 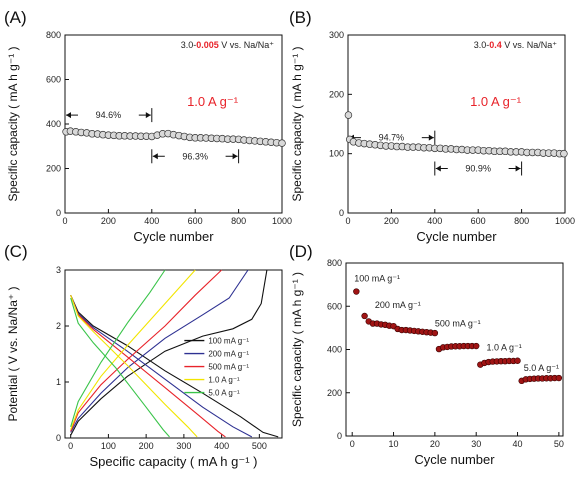 What do you see at coordinates (377, 278) in the screenshot?
I see `rate-label: 100 mA g⁻¹` at bounding box center [377, 278].